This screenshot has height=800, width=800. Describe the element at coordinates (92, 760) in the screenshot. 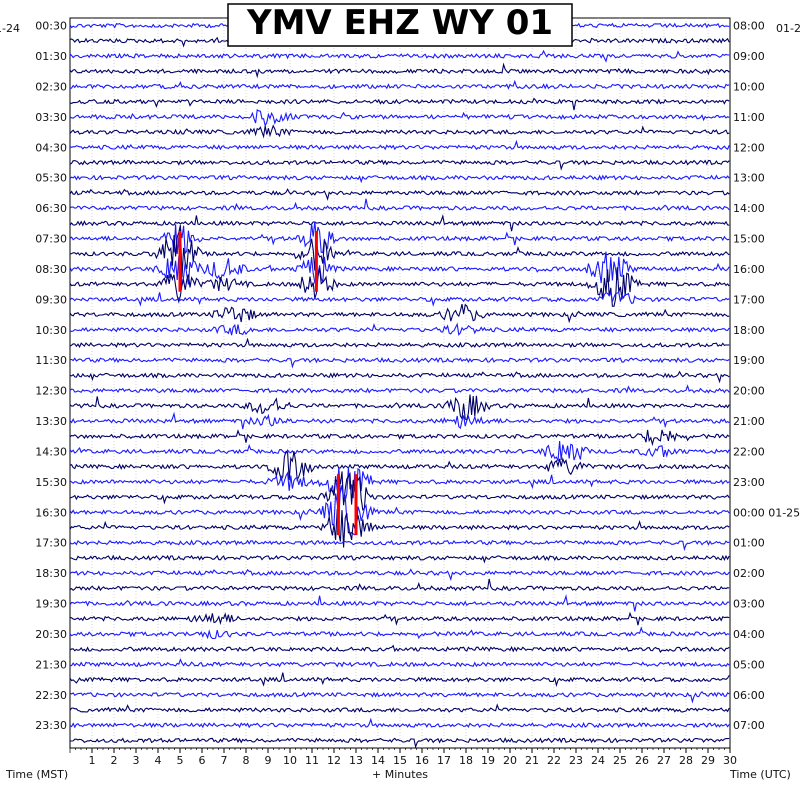

I see `x-tick-label: 1` at that location.